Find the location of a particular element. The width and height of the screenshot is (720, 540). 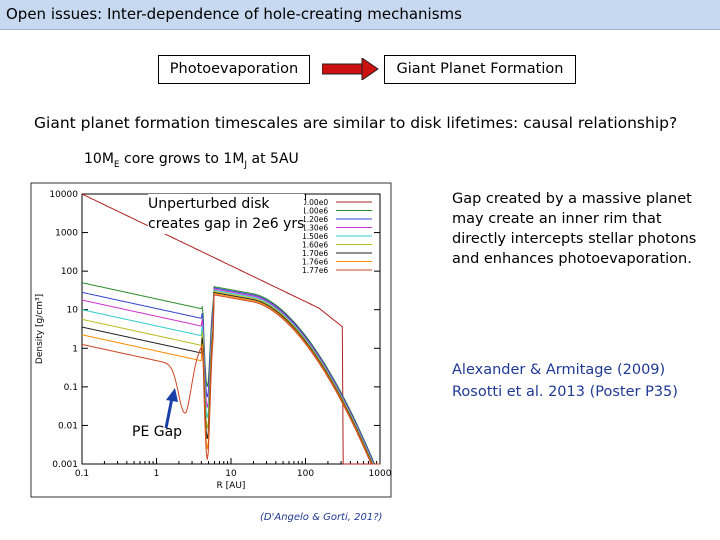

x-tick-label: 1 is located at coordinates (157, 474).